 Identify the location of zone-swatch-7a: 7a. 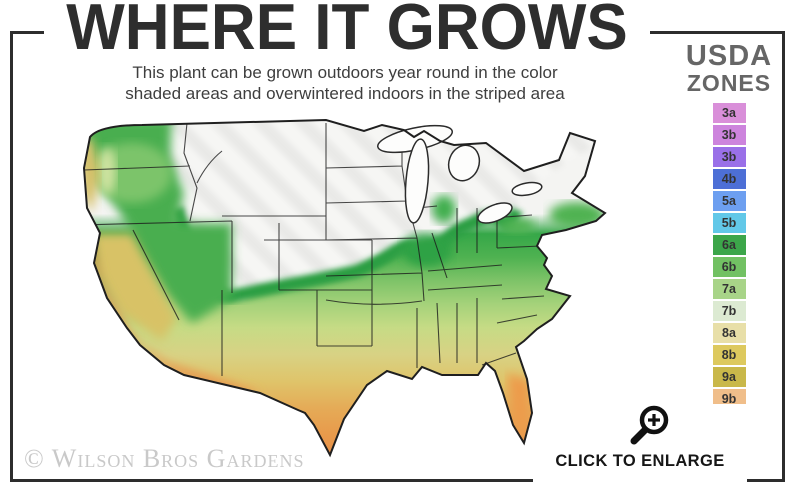
(729, 289).